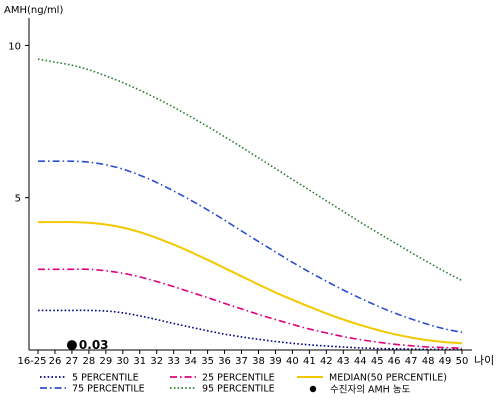  Describe the element at coordinates (71, 345) in the screenshot. I see `patient-amh-point` at that location.